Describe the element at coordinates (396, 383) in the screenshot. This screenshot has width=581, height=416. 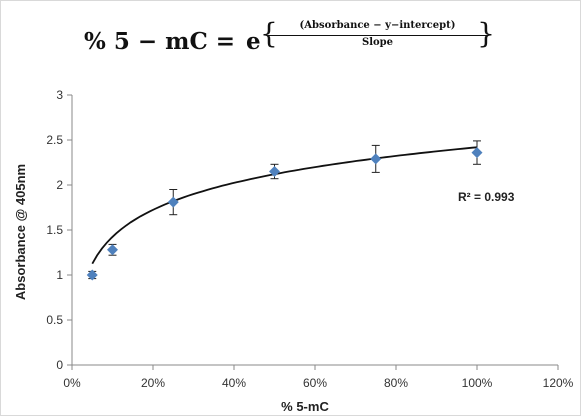
I see `x-tick-label: 80%` at that location.